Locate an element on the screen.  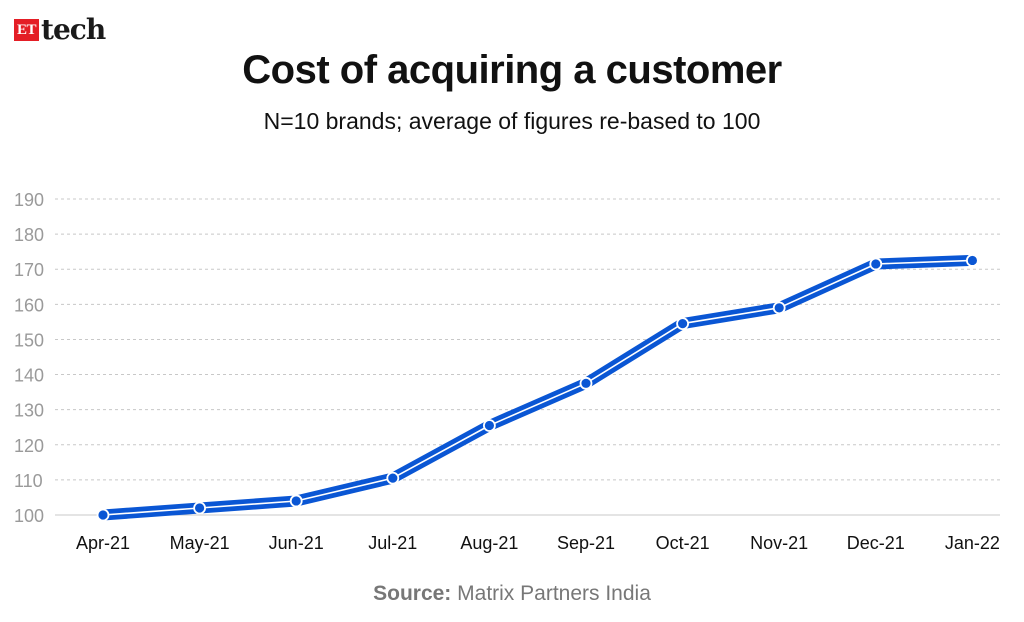
x-tick-label: Jun-21 is located at coordinates (296, 543).